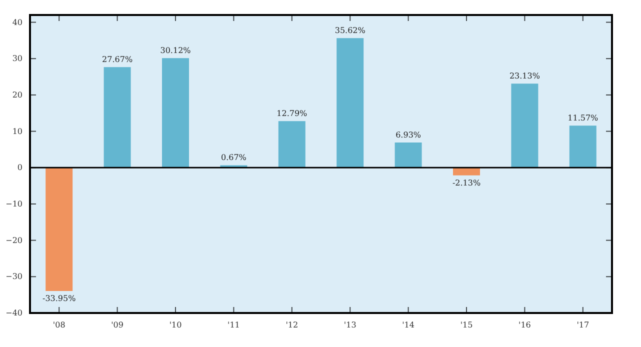 Image resolution: width=641 pixels, height=347 pixels. I want to click on x-tick-label: '13, so click(350, 325).